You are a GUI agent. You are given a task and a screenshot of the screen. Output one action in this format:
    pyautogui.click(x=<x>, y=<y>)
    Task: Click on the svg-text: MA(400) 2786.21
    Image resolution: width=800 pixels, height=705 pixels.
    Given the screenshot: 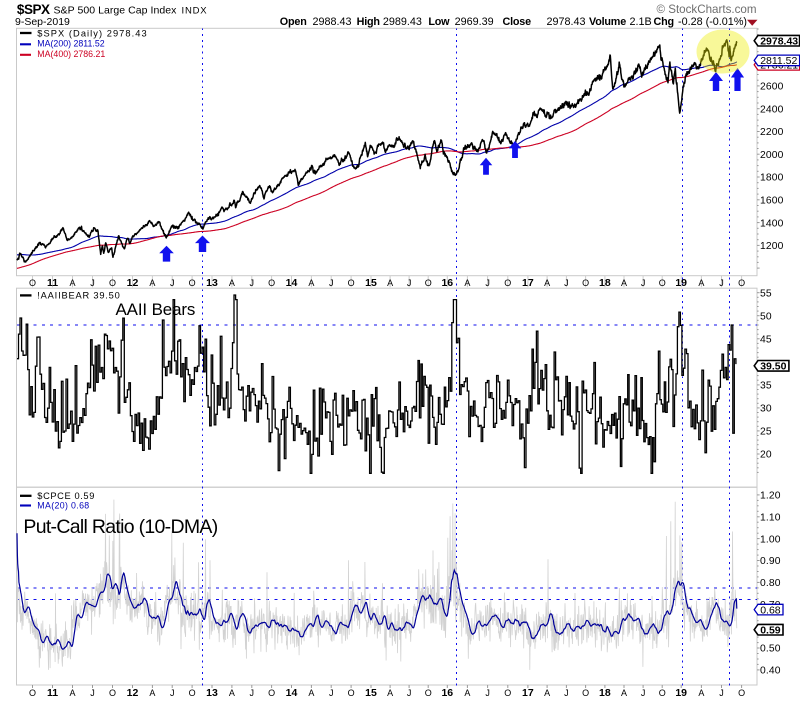 What is the action you would take?
    pyautogui.click(x=71, y=54)
    